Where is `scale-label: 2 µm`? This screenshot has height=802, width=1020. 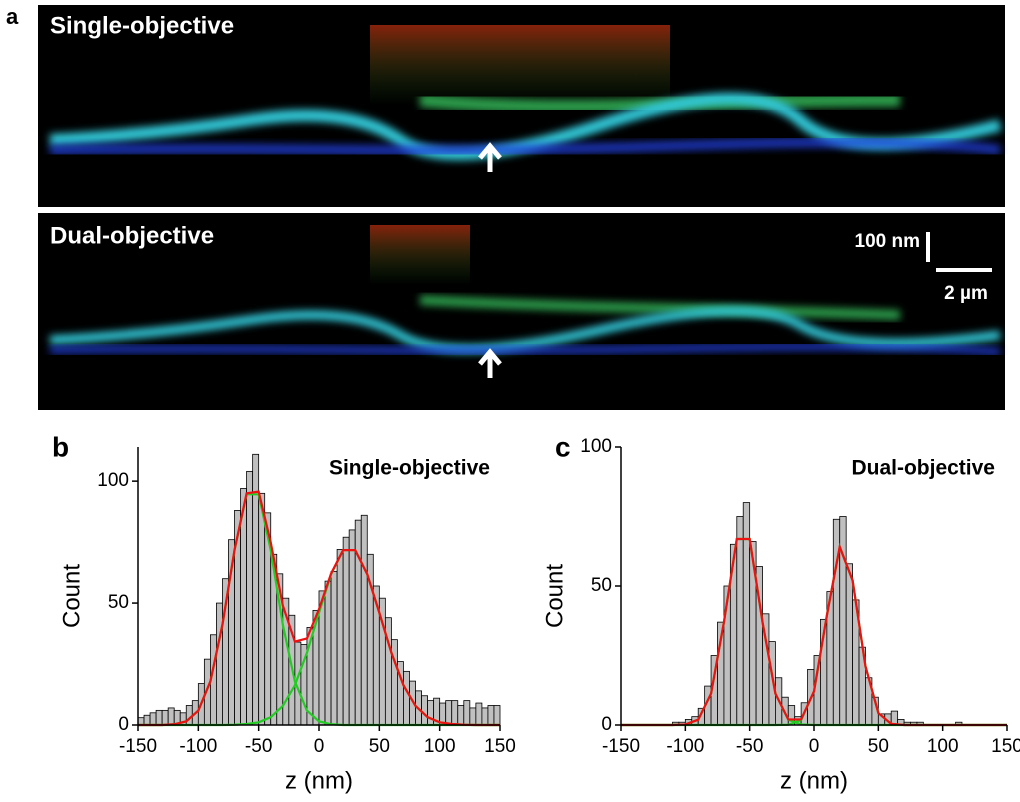
scale-label: 2 µm is located at coordinates (966, 293).